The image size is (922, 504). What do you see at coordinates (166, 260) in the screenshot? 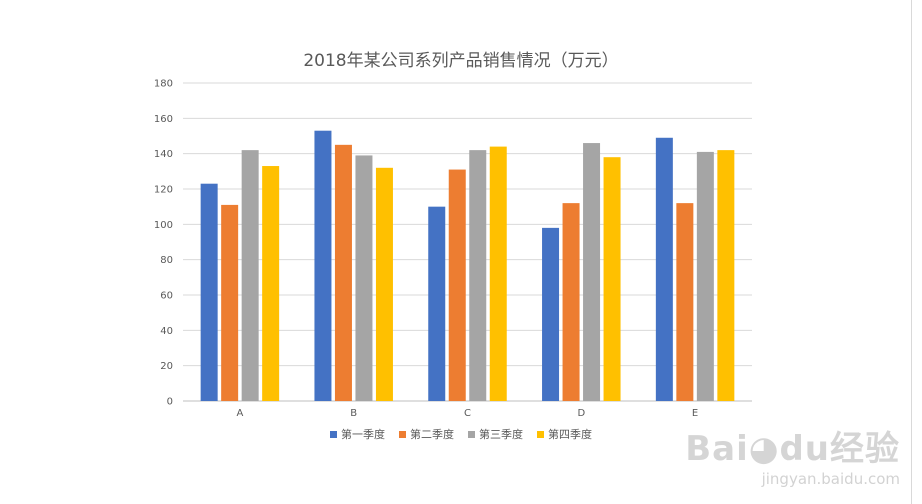
I see `y-tick-label: 80` at bounding box center [166, 260].